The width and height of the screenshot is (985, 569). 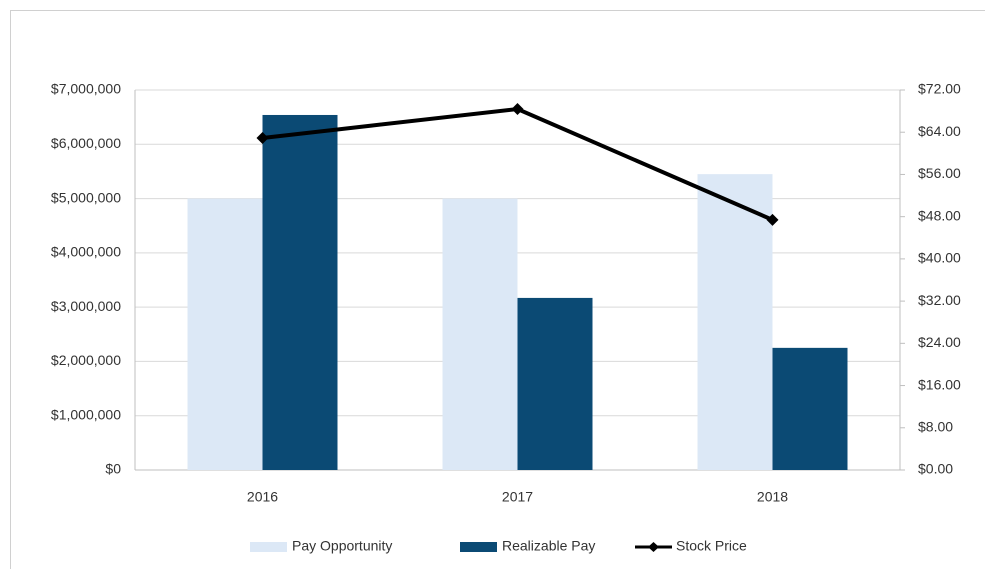 What do you see at coordinates (86, 197) in the screenshot?
I see `y-tick-label: $5,000,000` at bounding box center [86, 197].